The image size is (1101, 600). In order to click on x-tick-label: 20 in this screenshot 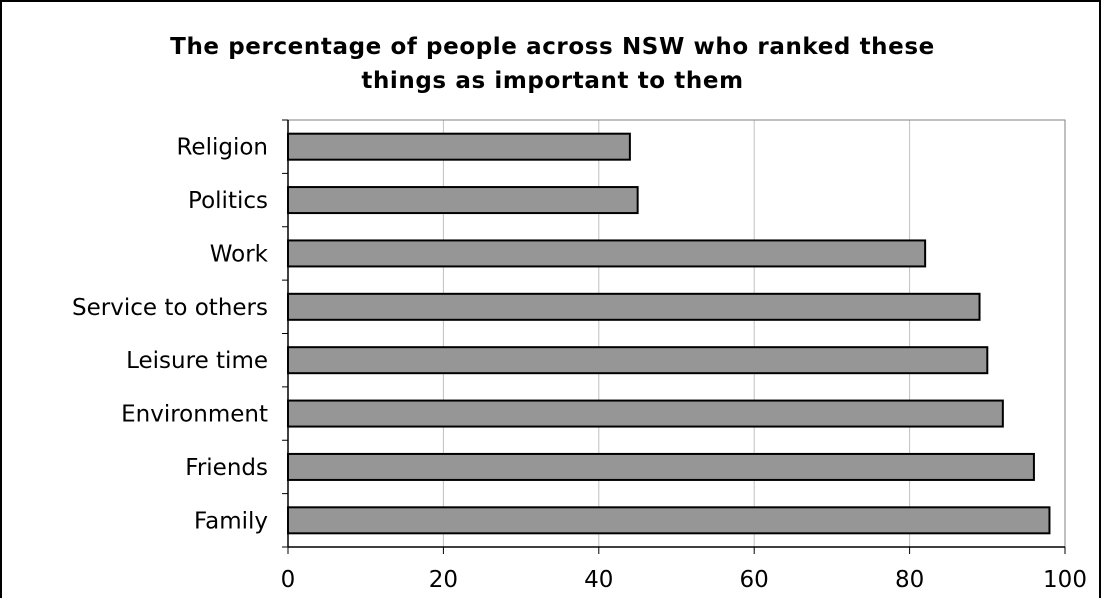, I will do `click(443, 580)`.